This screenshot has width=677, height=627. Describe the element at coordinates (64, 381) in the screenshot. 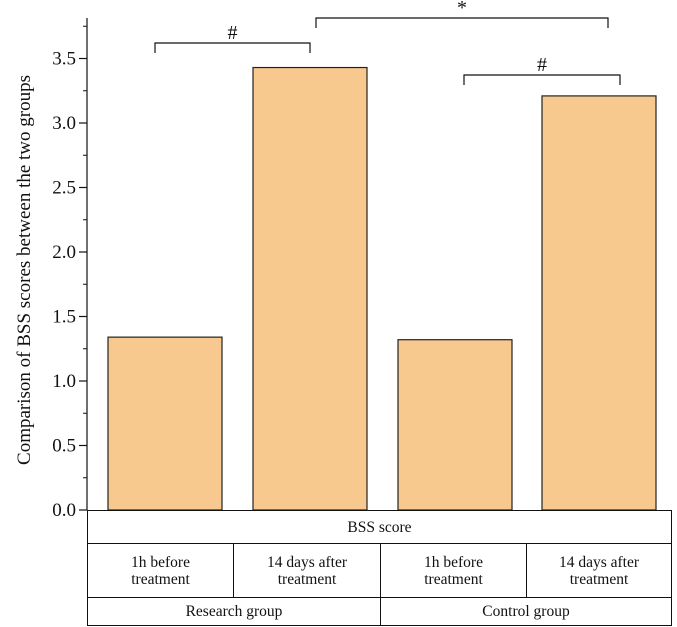

I see `y-tick-label: 1.0` at that location.